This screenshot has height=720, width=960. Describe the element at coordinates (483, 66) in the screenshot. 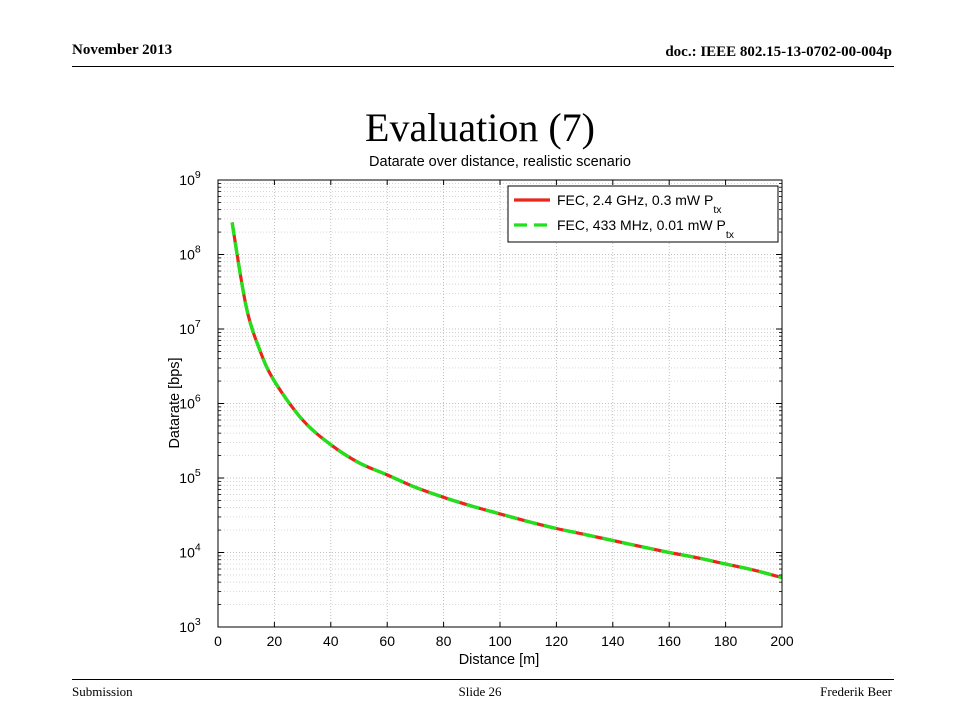

I see `header-divider` at that location.